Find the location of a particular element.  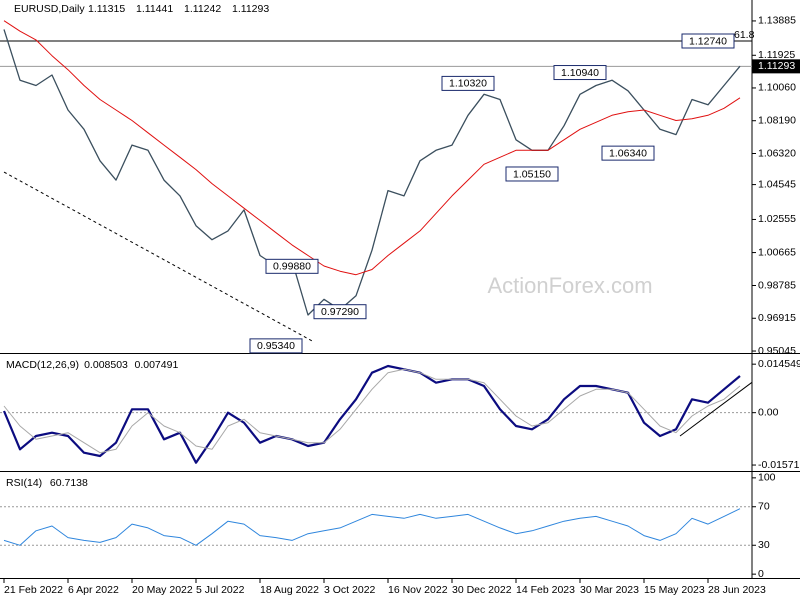

symbol-title: EURUSD,Daily is located at coordinates (49, 9).